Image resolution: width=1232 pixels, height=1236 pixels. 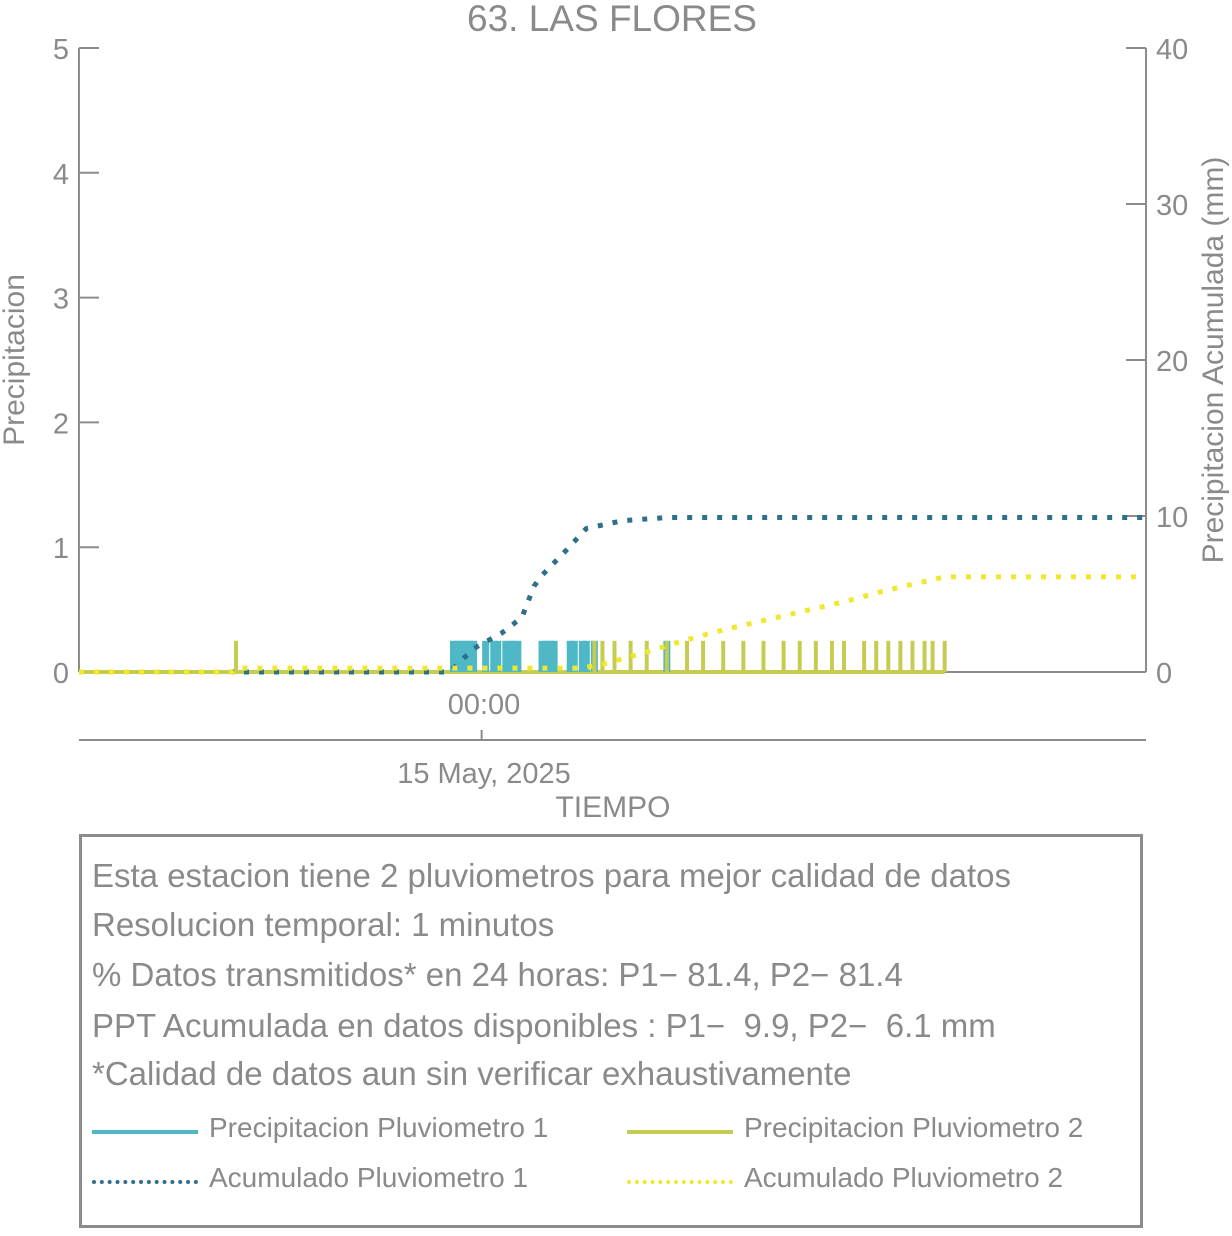 What do you see at coordinates (61, 549) in the screenshot?
I see `y-tick-label-left: 1` at bounding box center [61, 549].